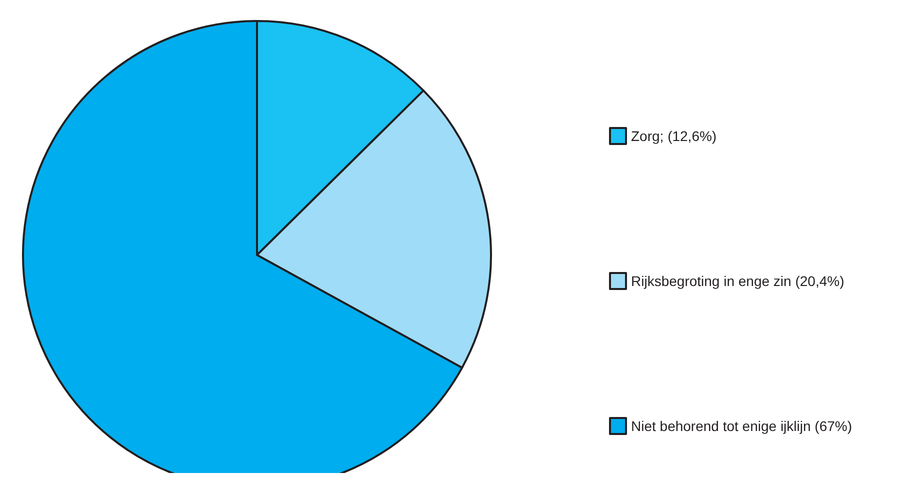 This screenshot has width=900, height=481. Describe the element at coordinates (741, 426) in the screenshot. I see `legend-label: Niet behorend tot enige ijklijn (67%)` at that location.